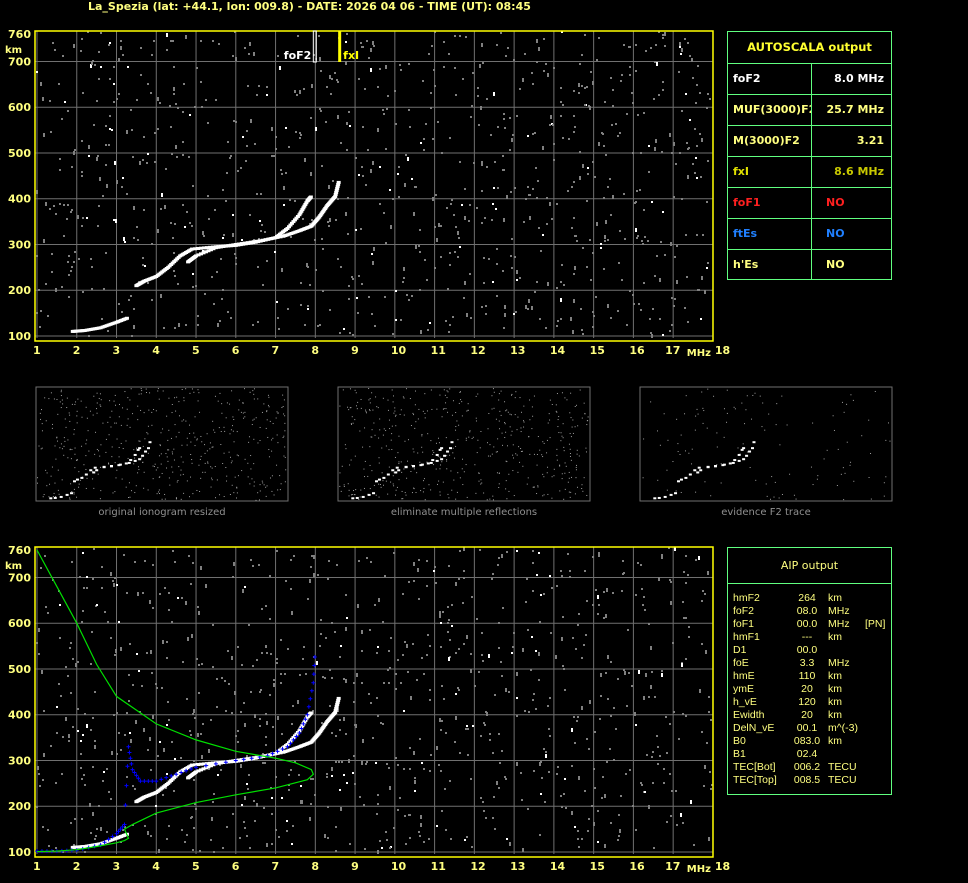  I want to click on autoscala-row-ftes: ftEs NO, so click(809, 234).